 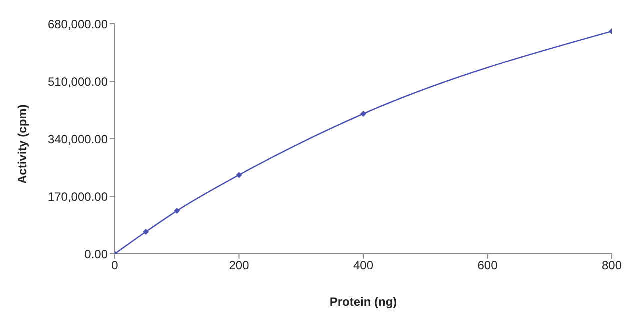 I want to click on y-tick-label: 0.00, so click(x=96, y=254).